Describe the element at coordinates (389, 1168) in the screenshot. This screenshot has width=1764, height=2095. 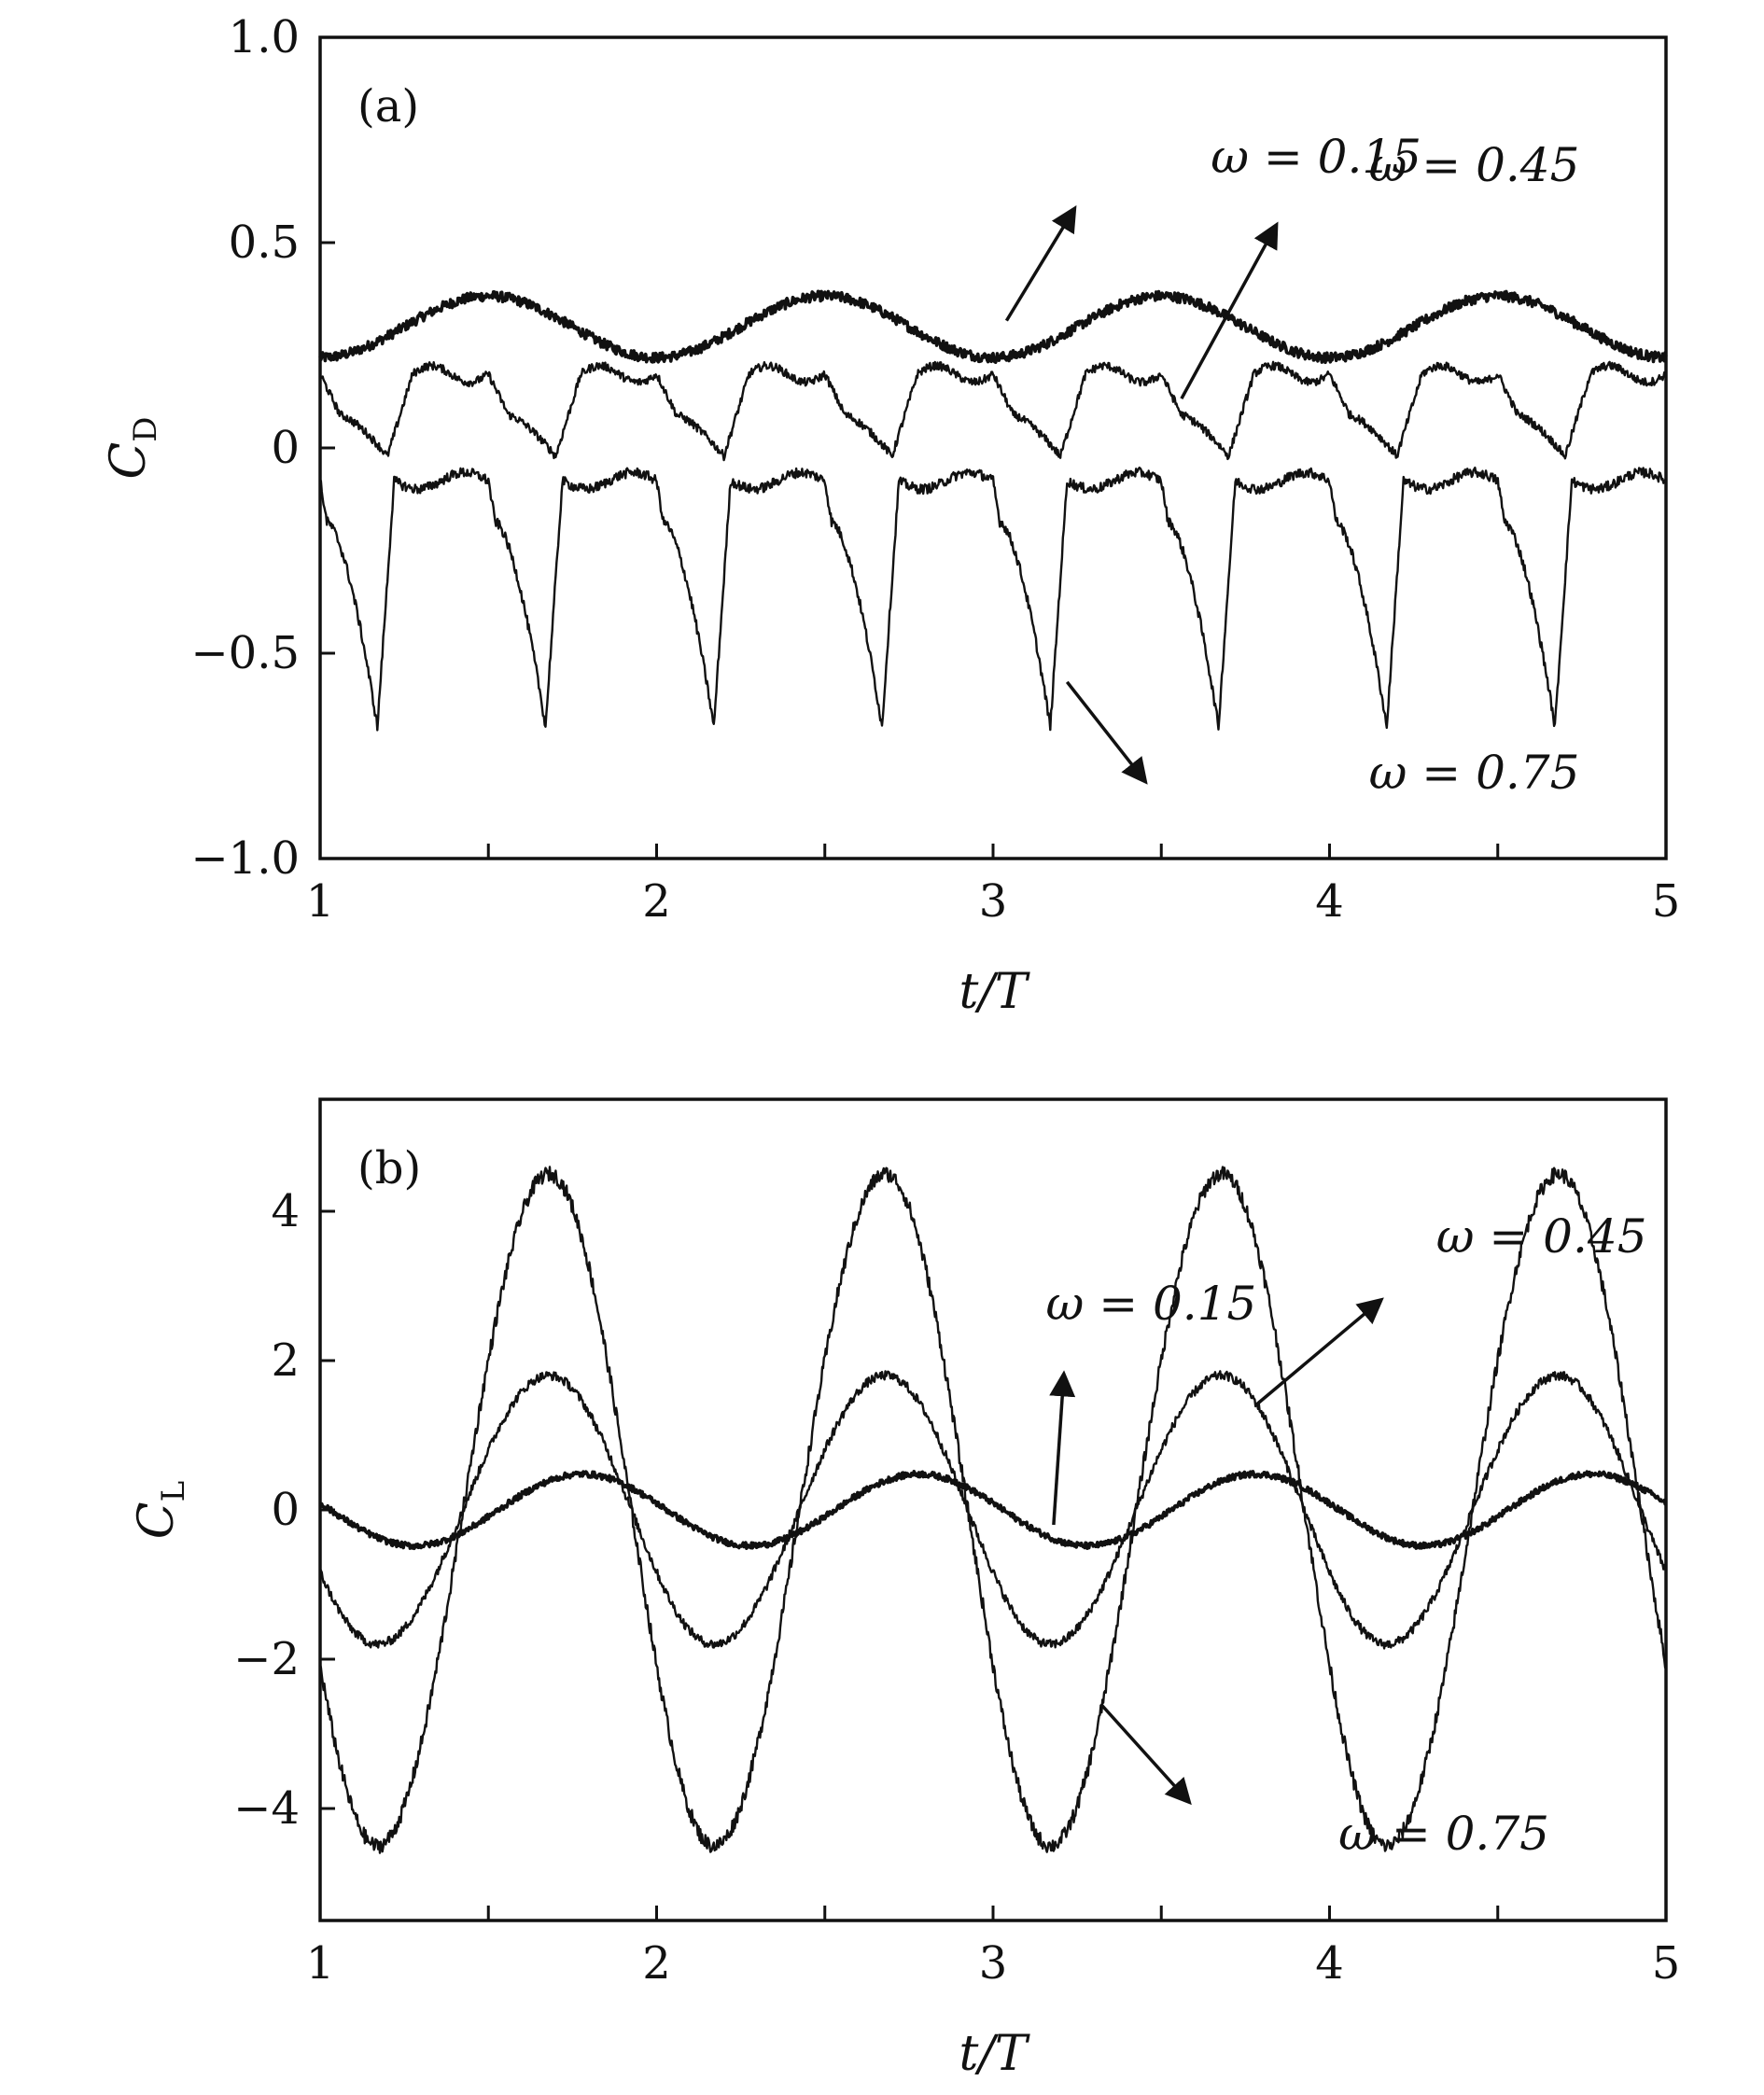
I see `panel-label: (b)` at that location.